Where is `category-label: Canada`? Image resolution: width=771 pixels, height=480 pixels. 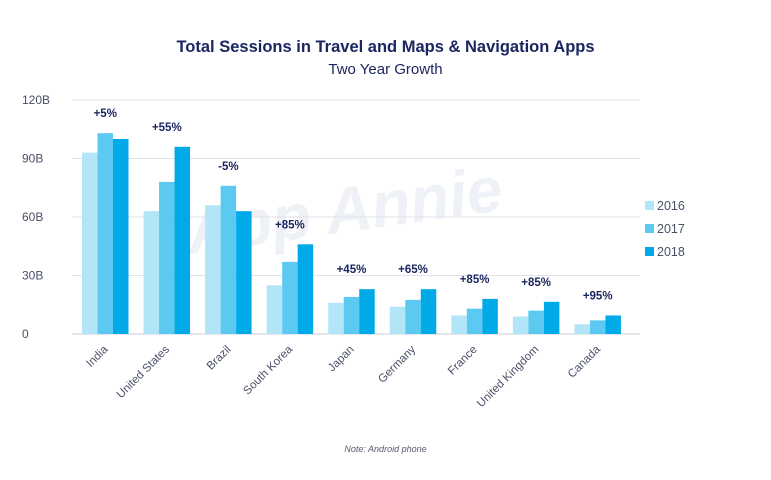
category-label: Canada is located at coordinates (584, 361).